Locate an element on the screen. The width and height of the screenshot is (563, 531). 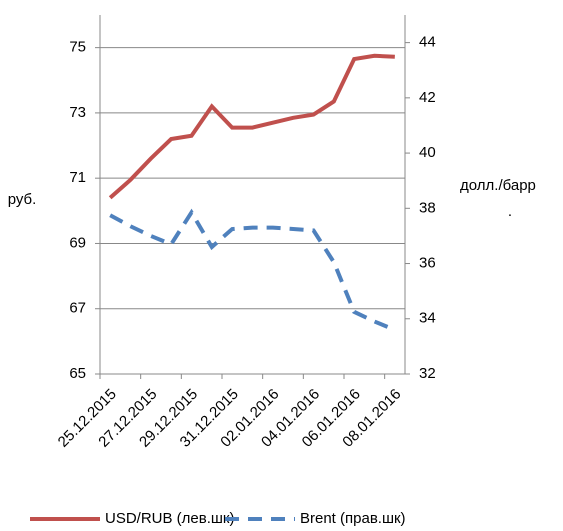
y-tick-label: 71 is located at coordinates (77, 177).